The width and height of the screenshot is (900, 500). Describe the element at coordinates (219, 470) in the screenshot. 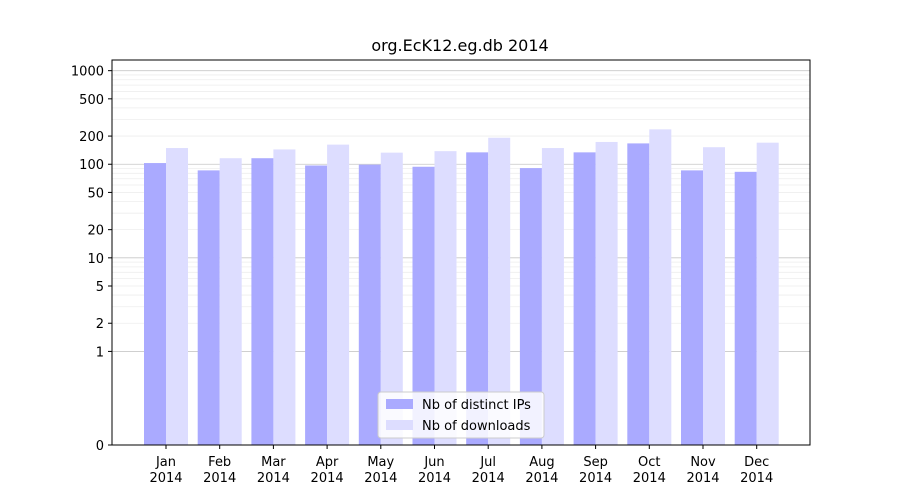

I see `x-tick-label: Feb 2014` at that location.